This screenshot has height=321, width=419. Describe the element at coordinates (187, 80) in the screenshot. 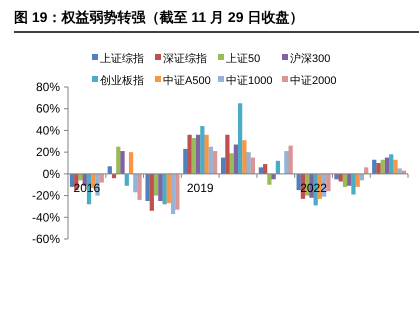

I see `legend-label: 中证A500` at that location.